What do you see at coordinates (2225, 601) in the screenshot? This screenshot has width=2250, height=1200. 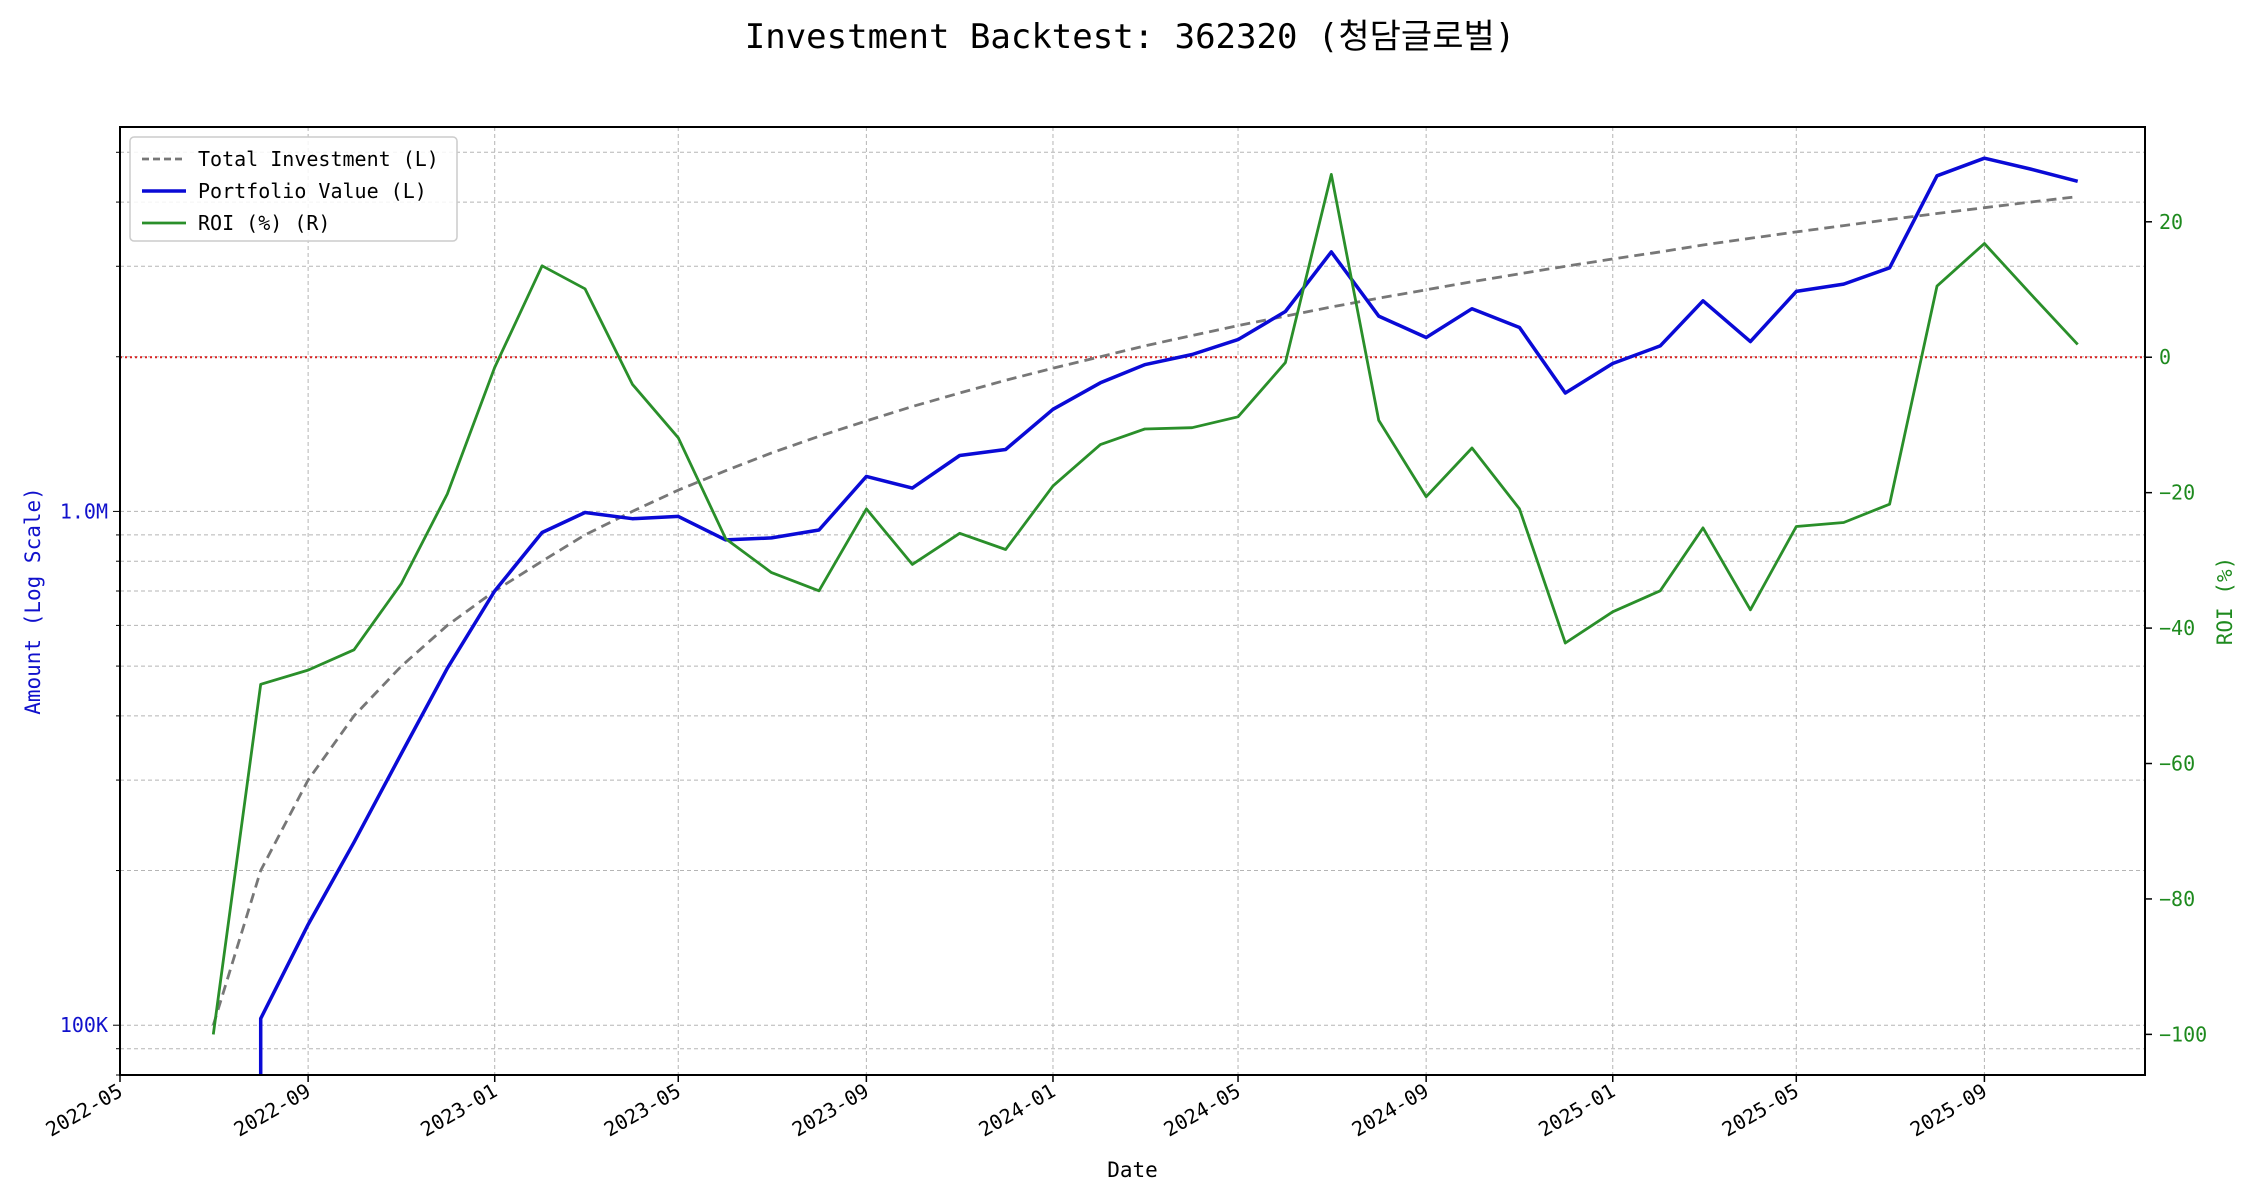 I see `y-axis-right-label: ROI (%)` at bounding box center [2225, 601].